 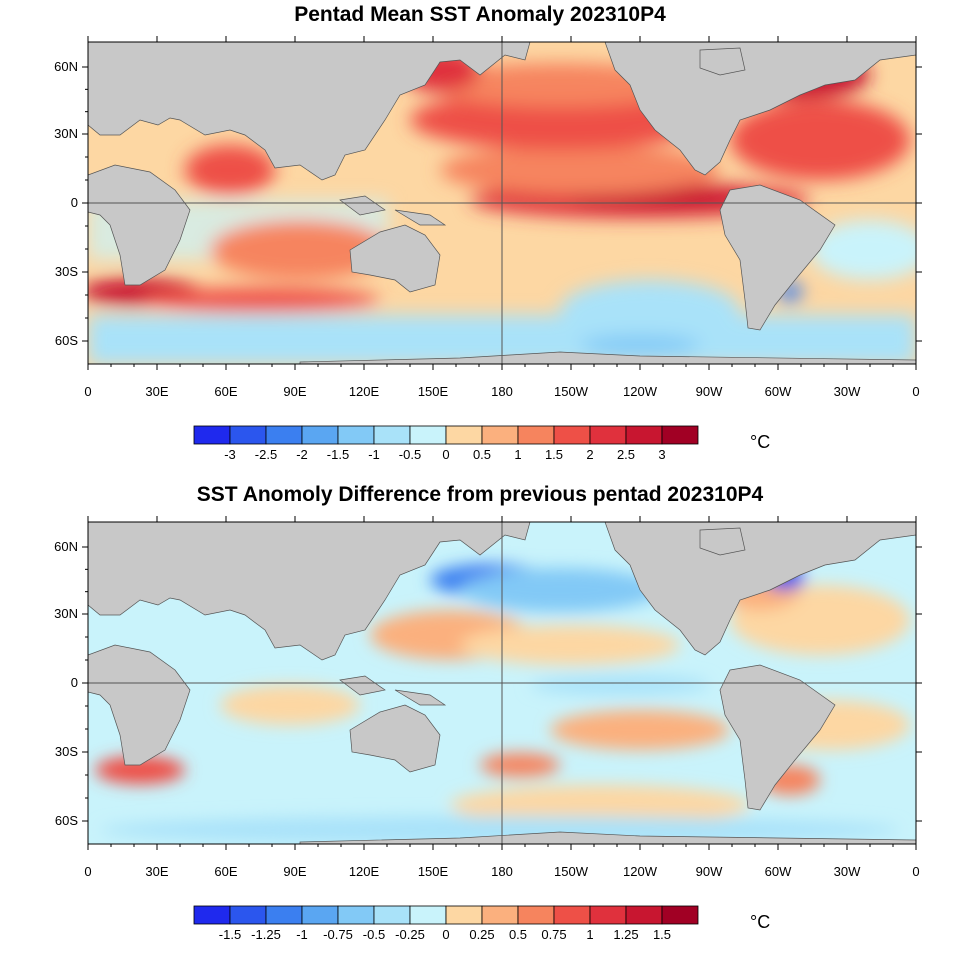 What do you see at coordinates (294, 391) in the screenshot?
I see `lon-label: 90E` at bounding box center [294, 391].